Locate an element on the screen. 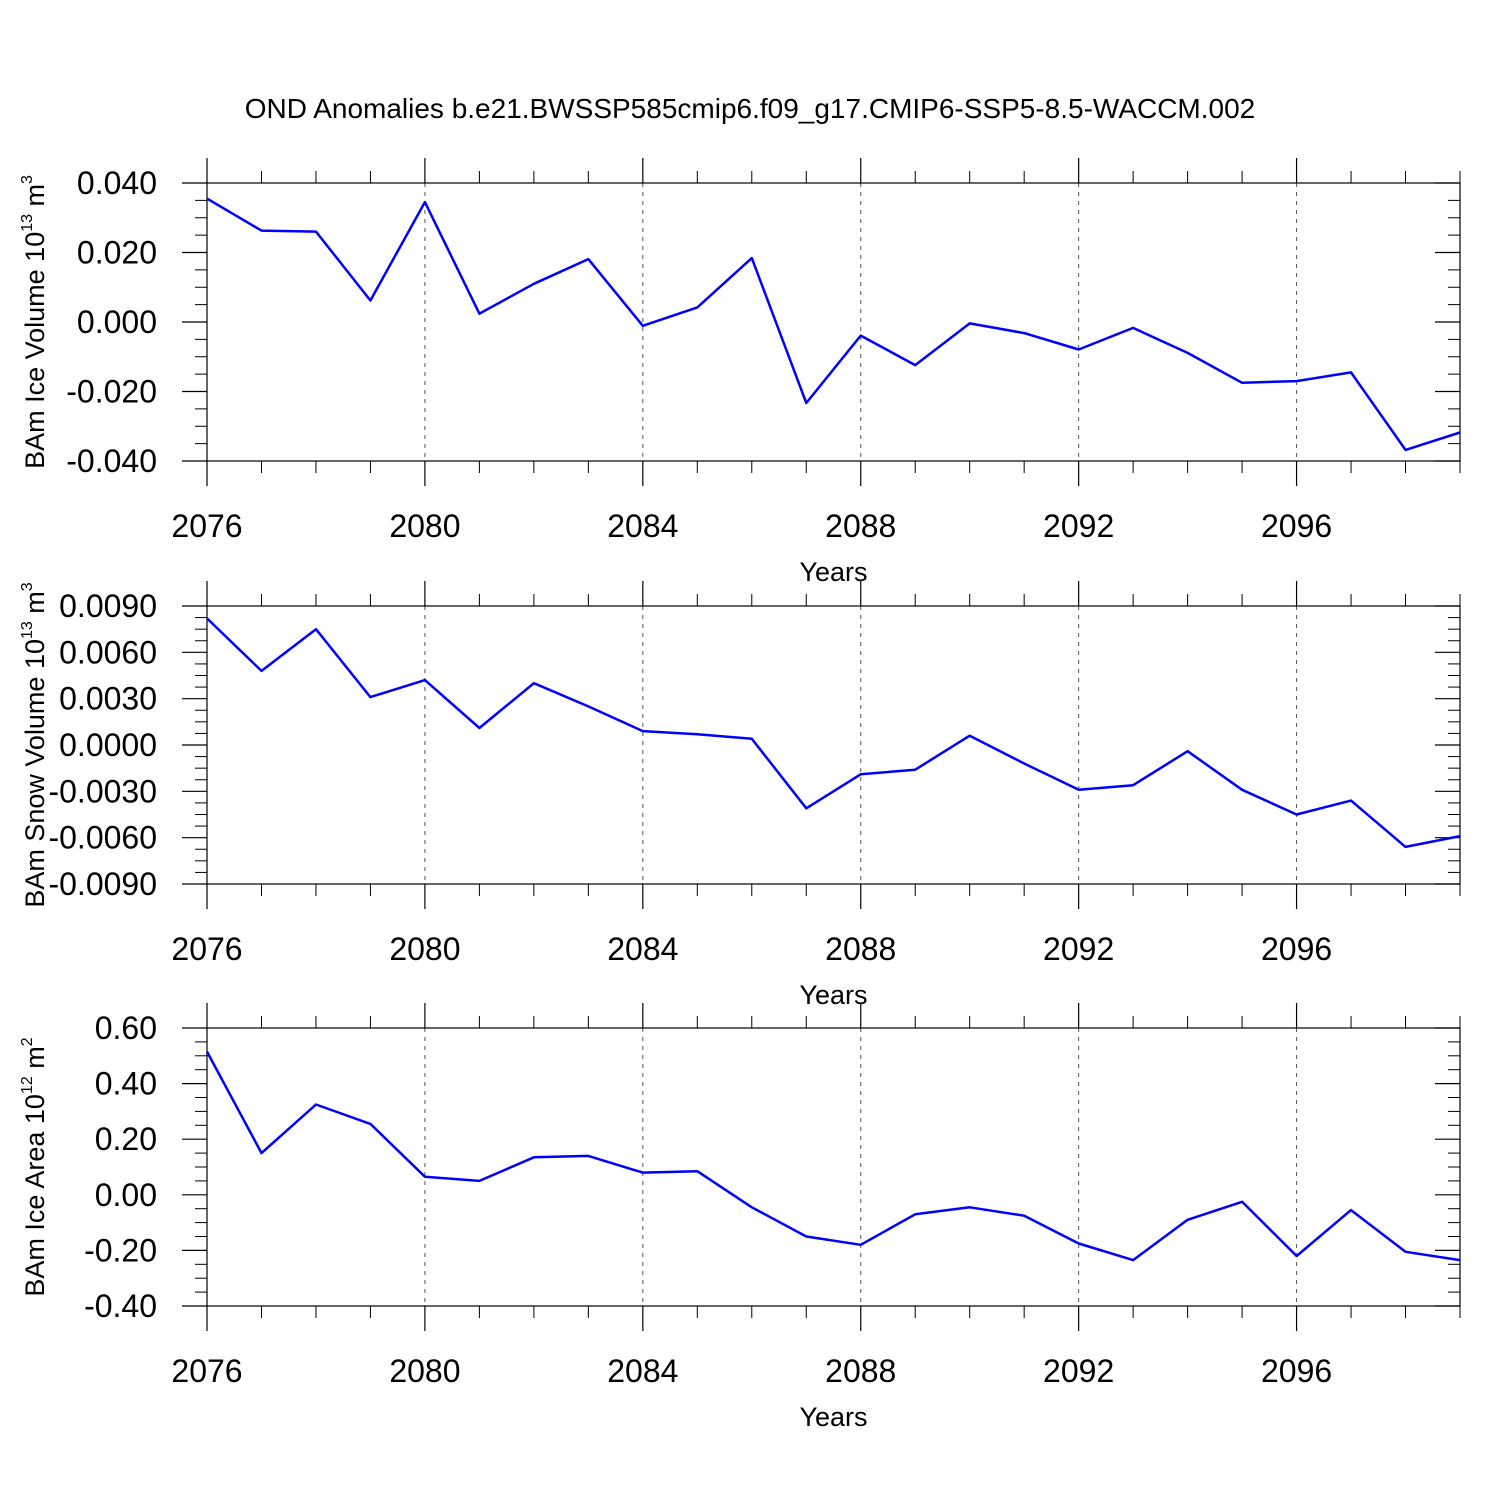  y-axis-label-exponent: 12 is located at coordinates (27, 1085).